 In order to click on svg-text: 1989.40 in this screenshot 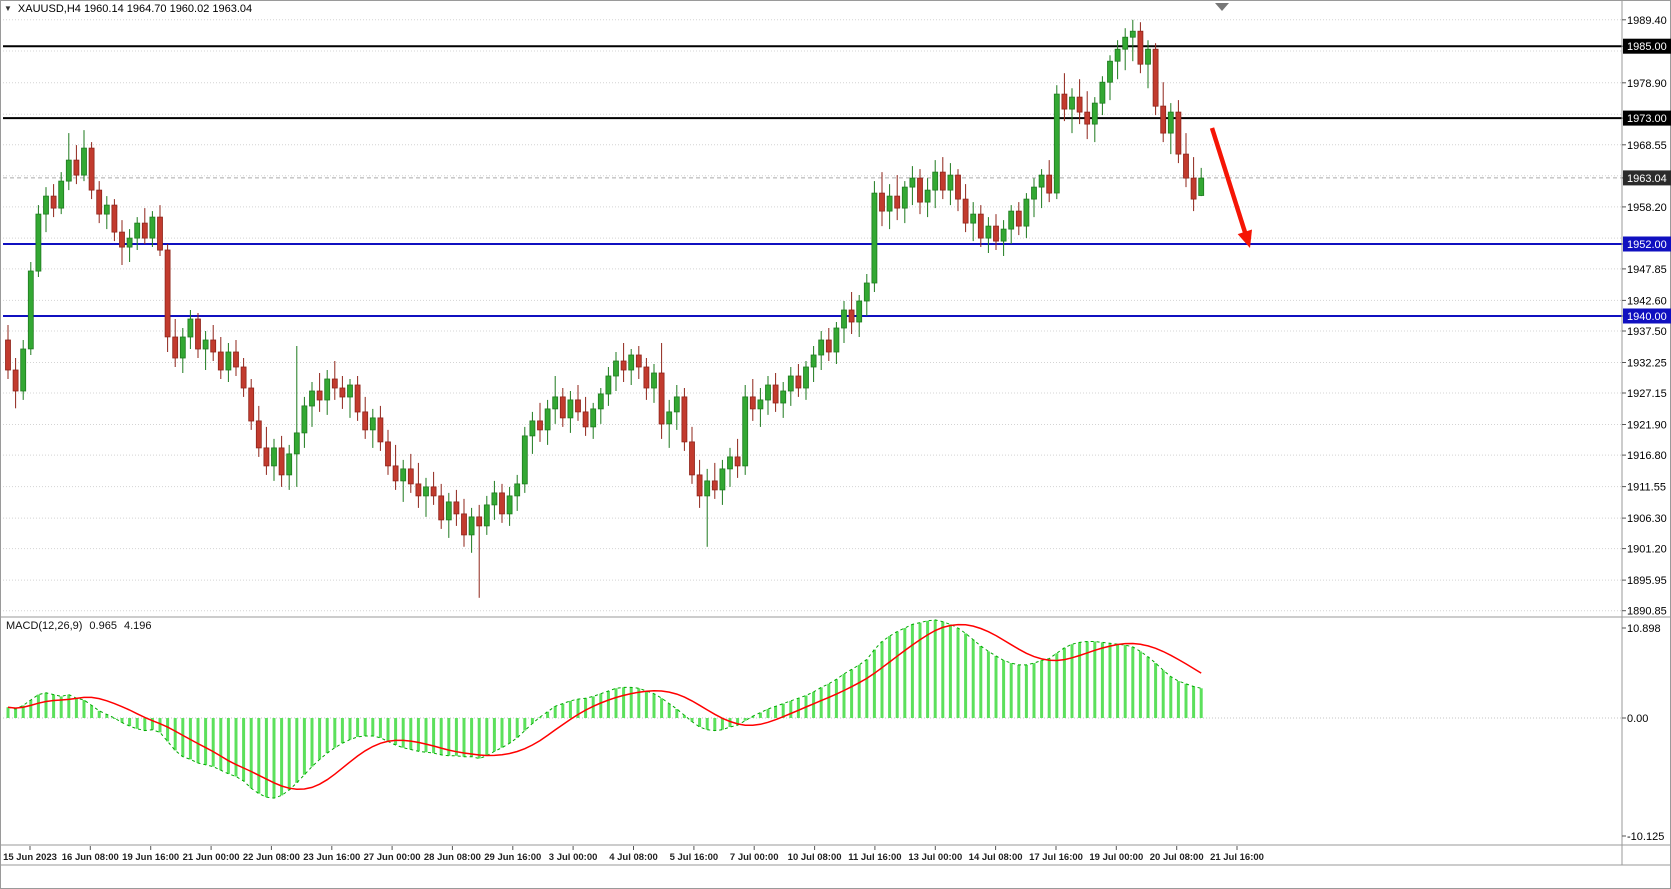, I will do `click(1647, 21)`.